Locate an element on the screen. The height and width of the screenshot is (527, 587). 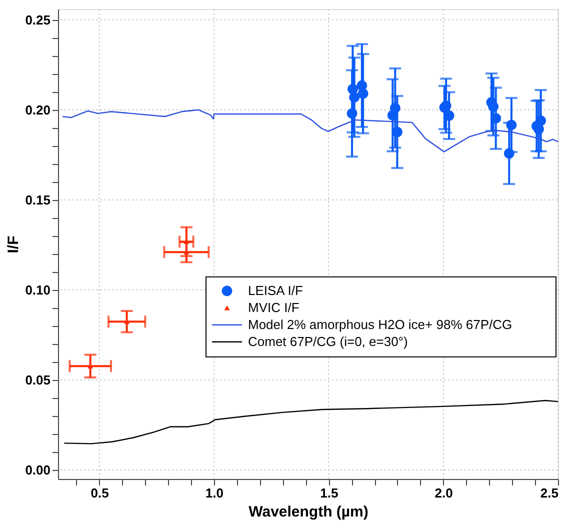
legend-label: Comet 67P/CG (i=0, e=30°) is located at coordinates (328, 341).